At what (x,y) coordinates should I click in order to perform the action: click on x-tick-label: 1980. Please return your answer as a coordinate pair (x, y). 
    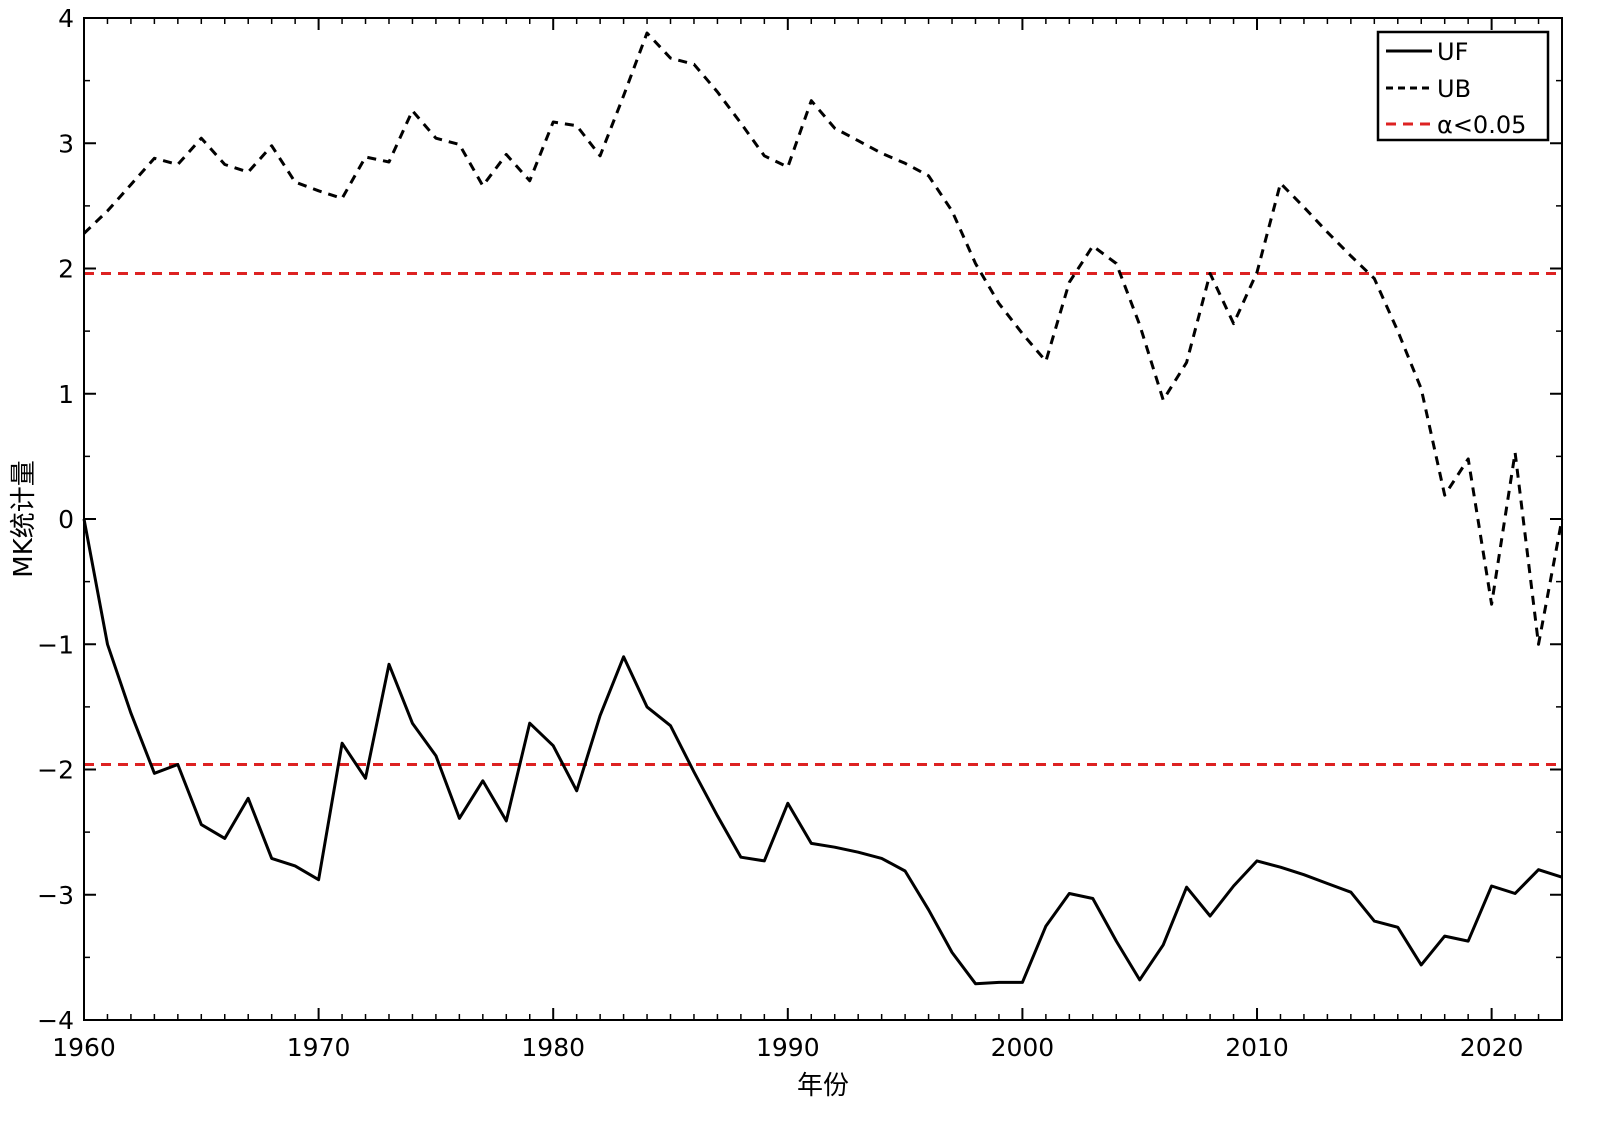
    Looking at the image, I should click on (553, 1047).